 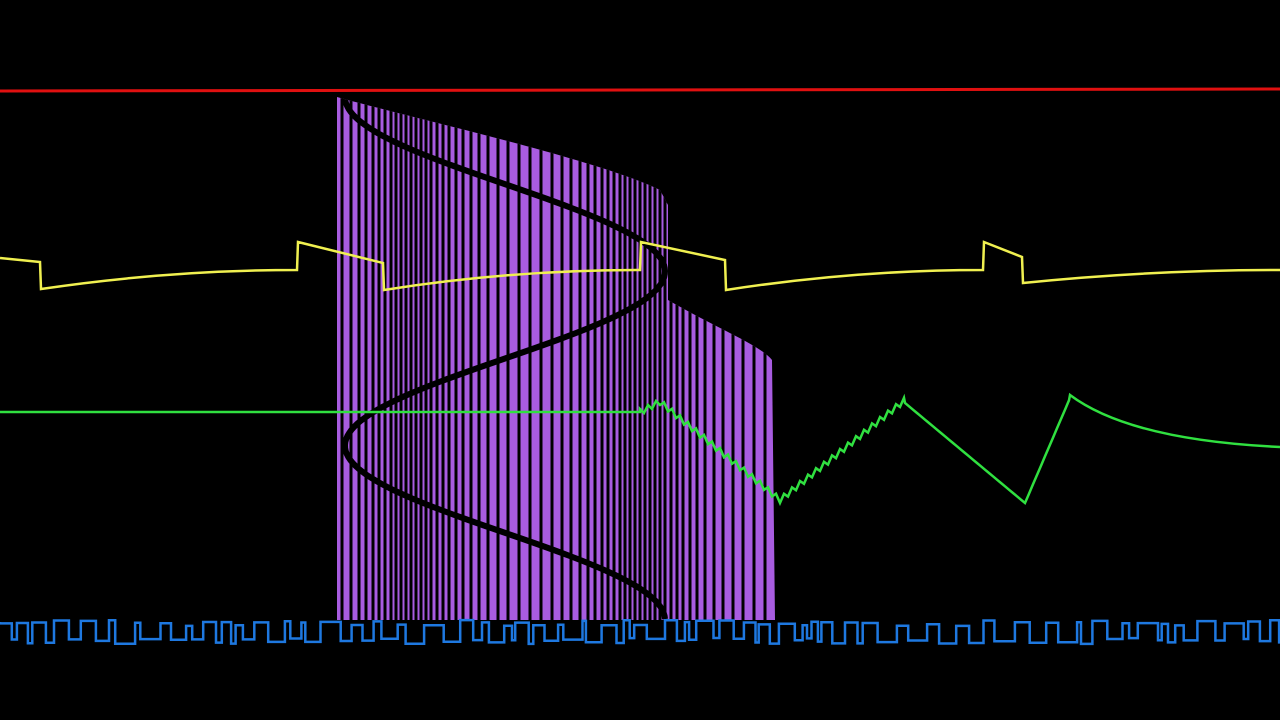 I want to click on yellow-trace, so click(x=640, y=266).